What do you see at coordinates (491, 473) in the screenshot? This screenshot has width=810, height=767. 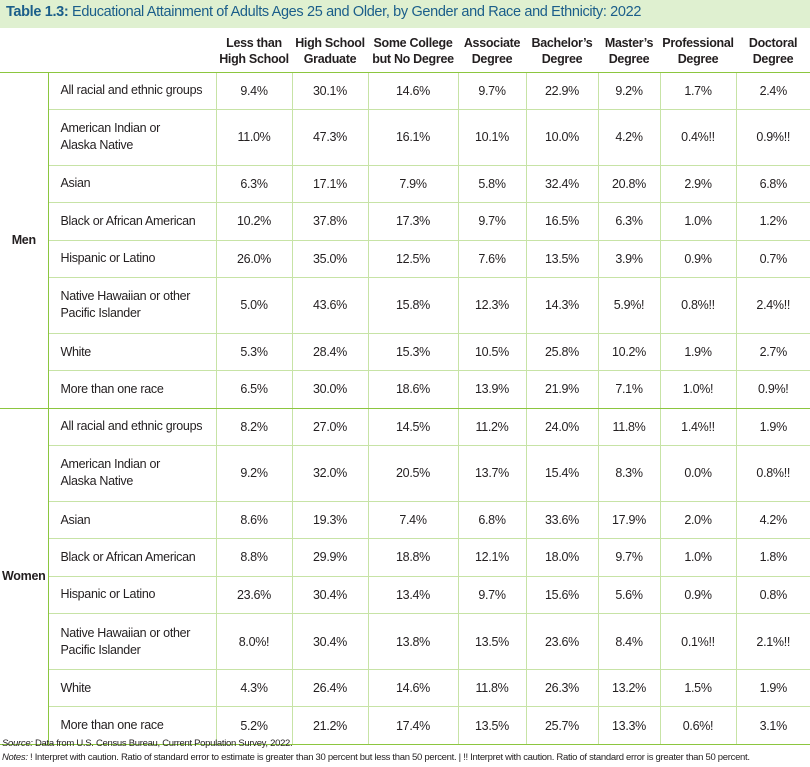 I see `value-cell: 13.7%` at bounding box center [491, 473].